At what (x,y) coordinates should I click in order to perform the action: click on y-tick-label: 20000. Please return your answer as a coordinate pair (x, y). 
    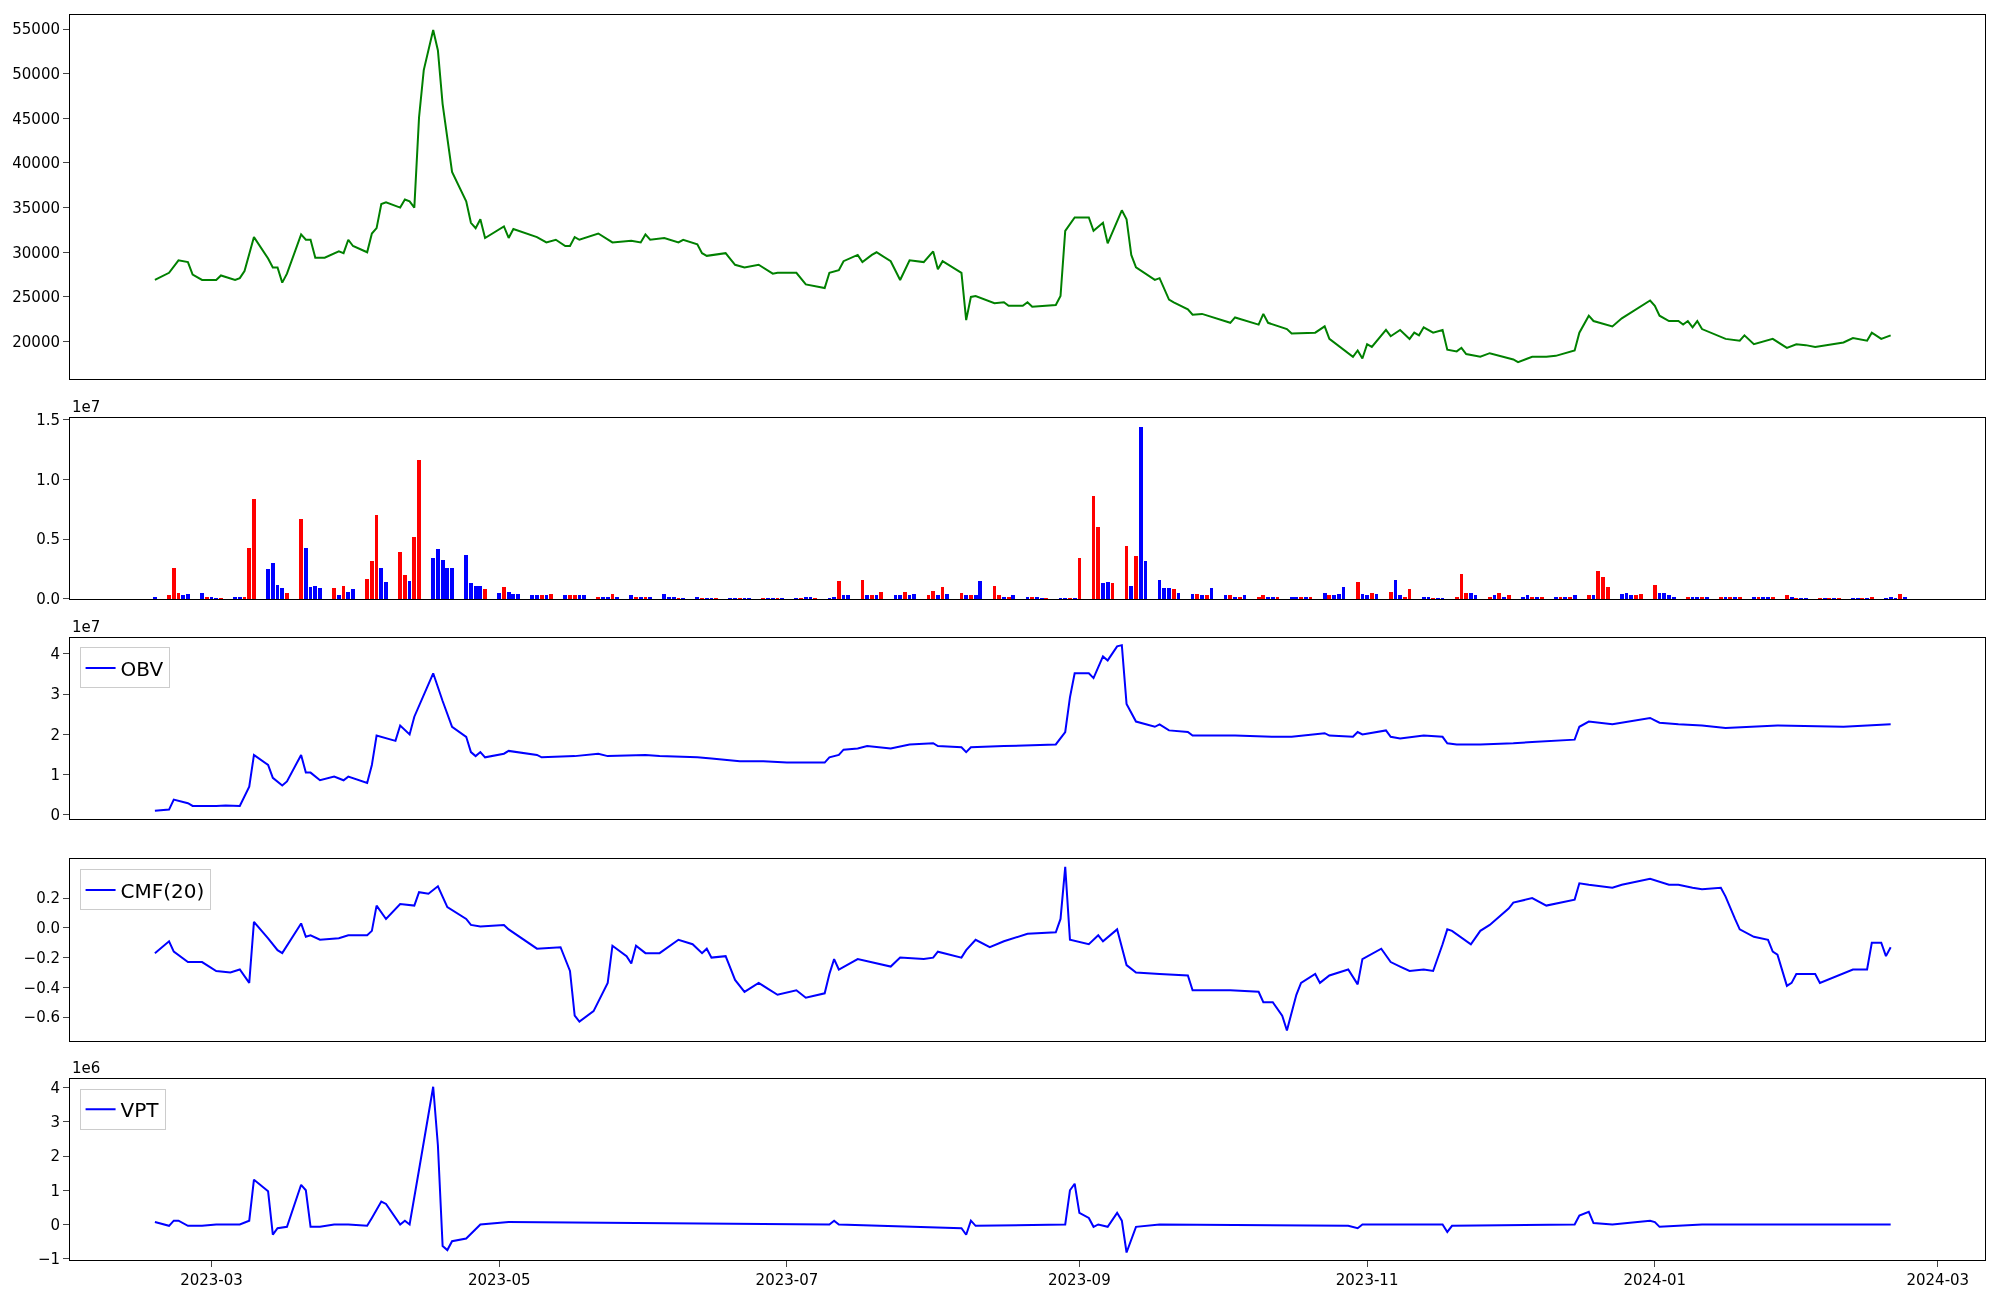
    Looking at the image, I should click on (36, 341).